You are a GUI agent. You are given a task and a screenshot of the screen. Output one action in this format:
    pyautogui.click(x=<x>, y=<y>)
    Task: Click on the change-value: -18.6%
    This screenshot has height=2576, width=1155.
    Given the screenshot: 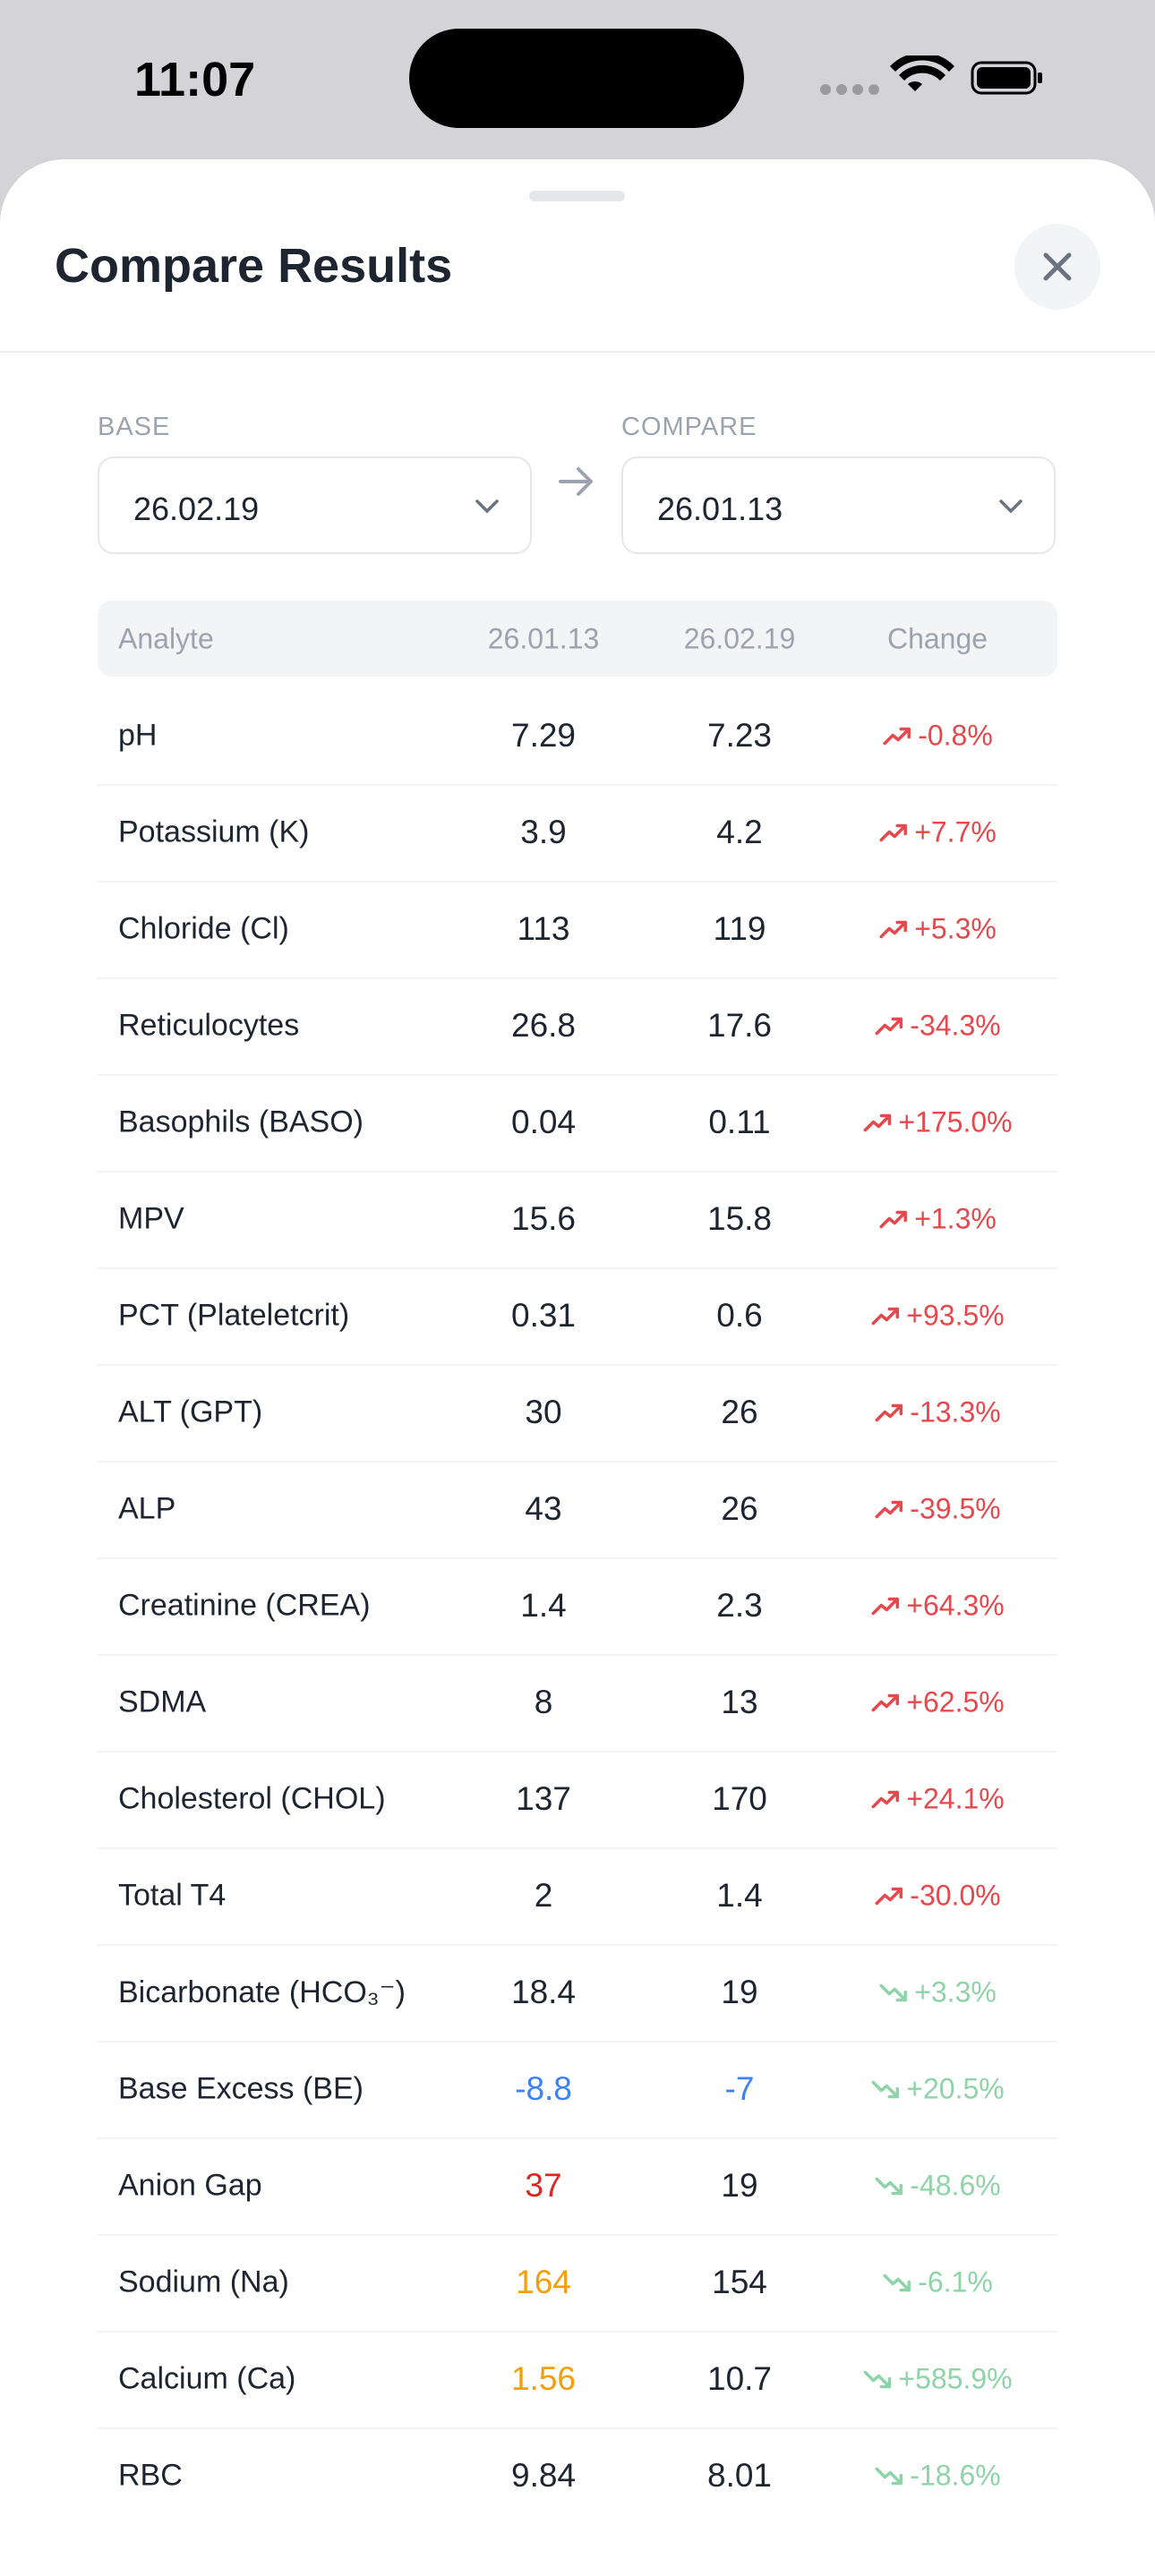 What is the action you would take?
    pyautogui.click(x=955, y=2475)
    